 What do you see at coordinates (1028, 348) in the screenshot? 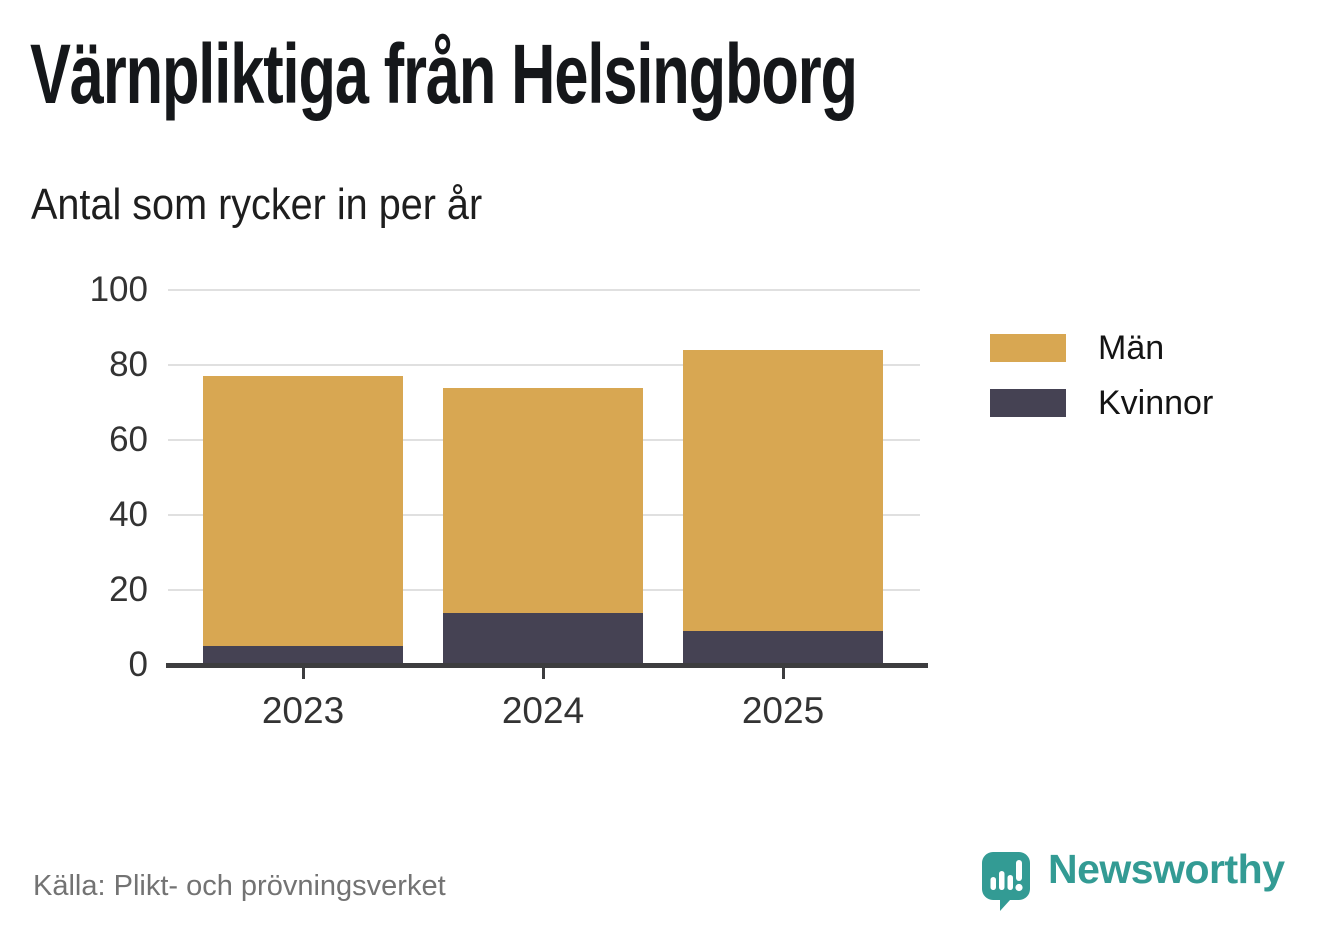
I see `legend-swatch-men` at bounding box center [1028, 348].